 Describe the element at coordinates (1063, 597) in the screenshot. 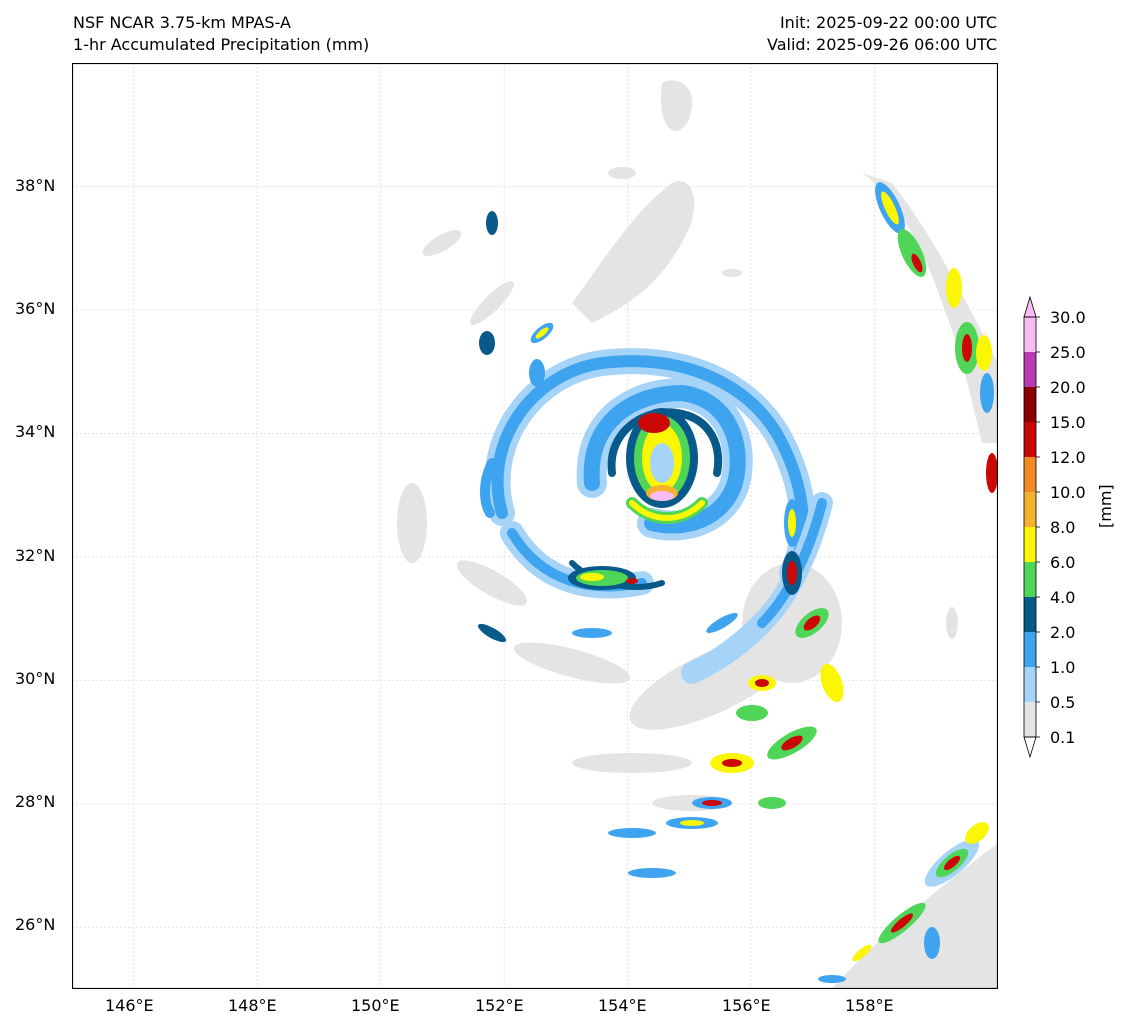

I see `colorbar-tick: 4.0` at that location.